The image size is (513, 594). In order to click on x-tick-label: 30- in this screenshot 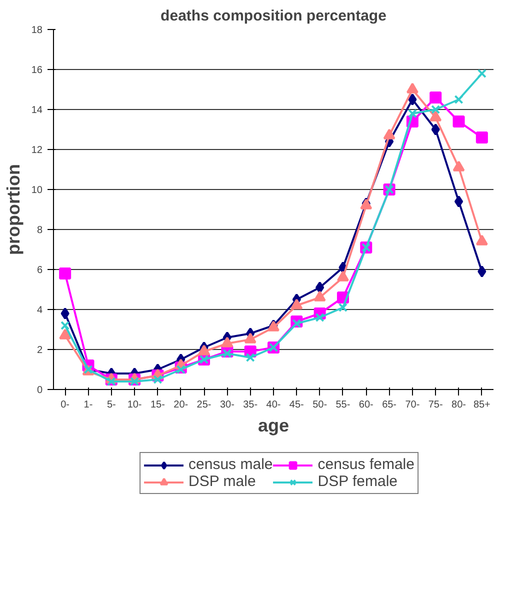, I will do `click(227, 405)`.